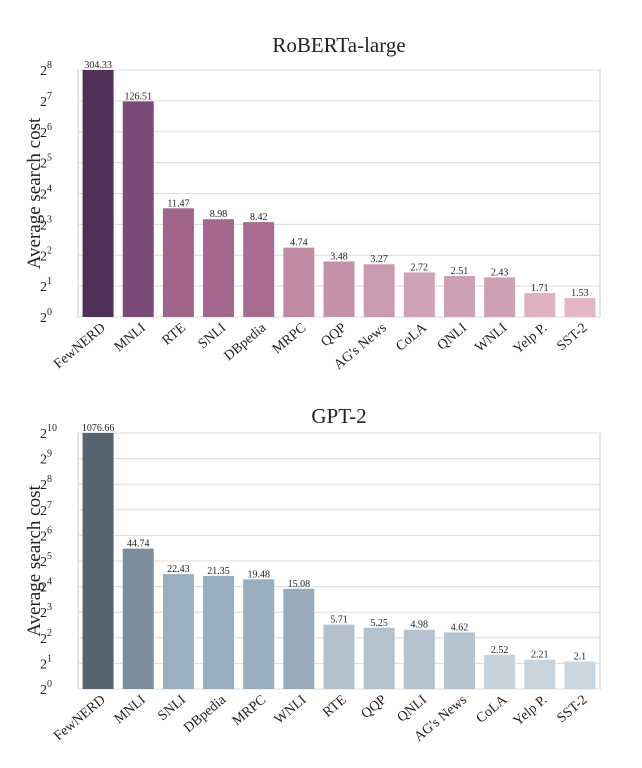  I want to click on chart2-category-label: SNLI, so click(172, 708).